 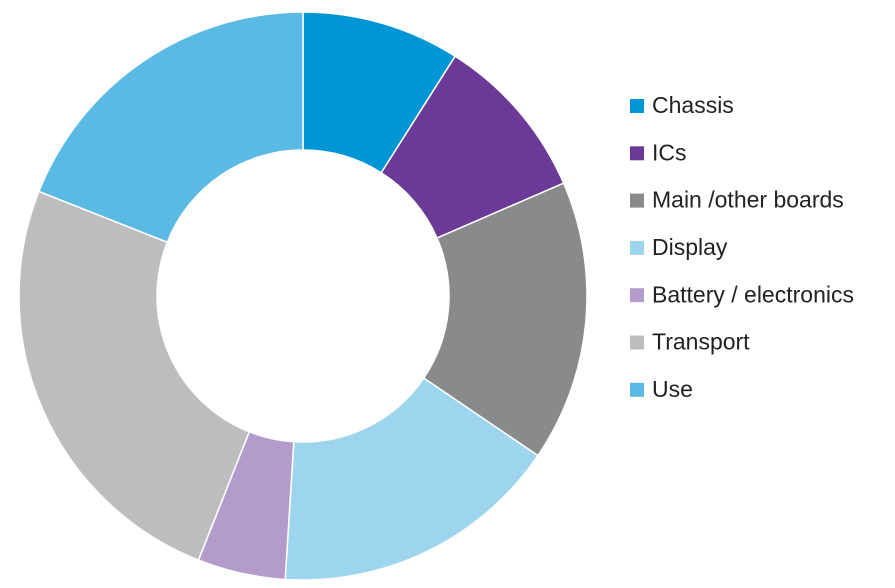 What do you see at coordinates (672, 389) in the screenshot?
I see `legend-label: Use` at bounding box center [672, 389].